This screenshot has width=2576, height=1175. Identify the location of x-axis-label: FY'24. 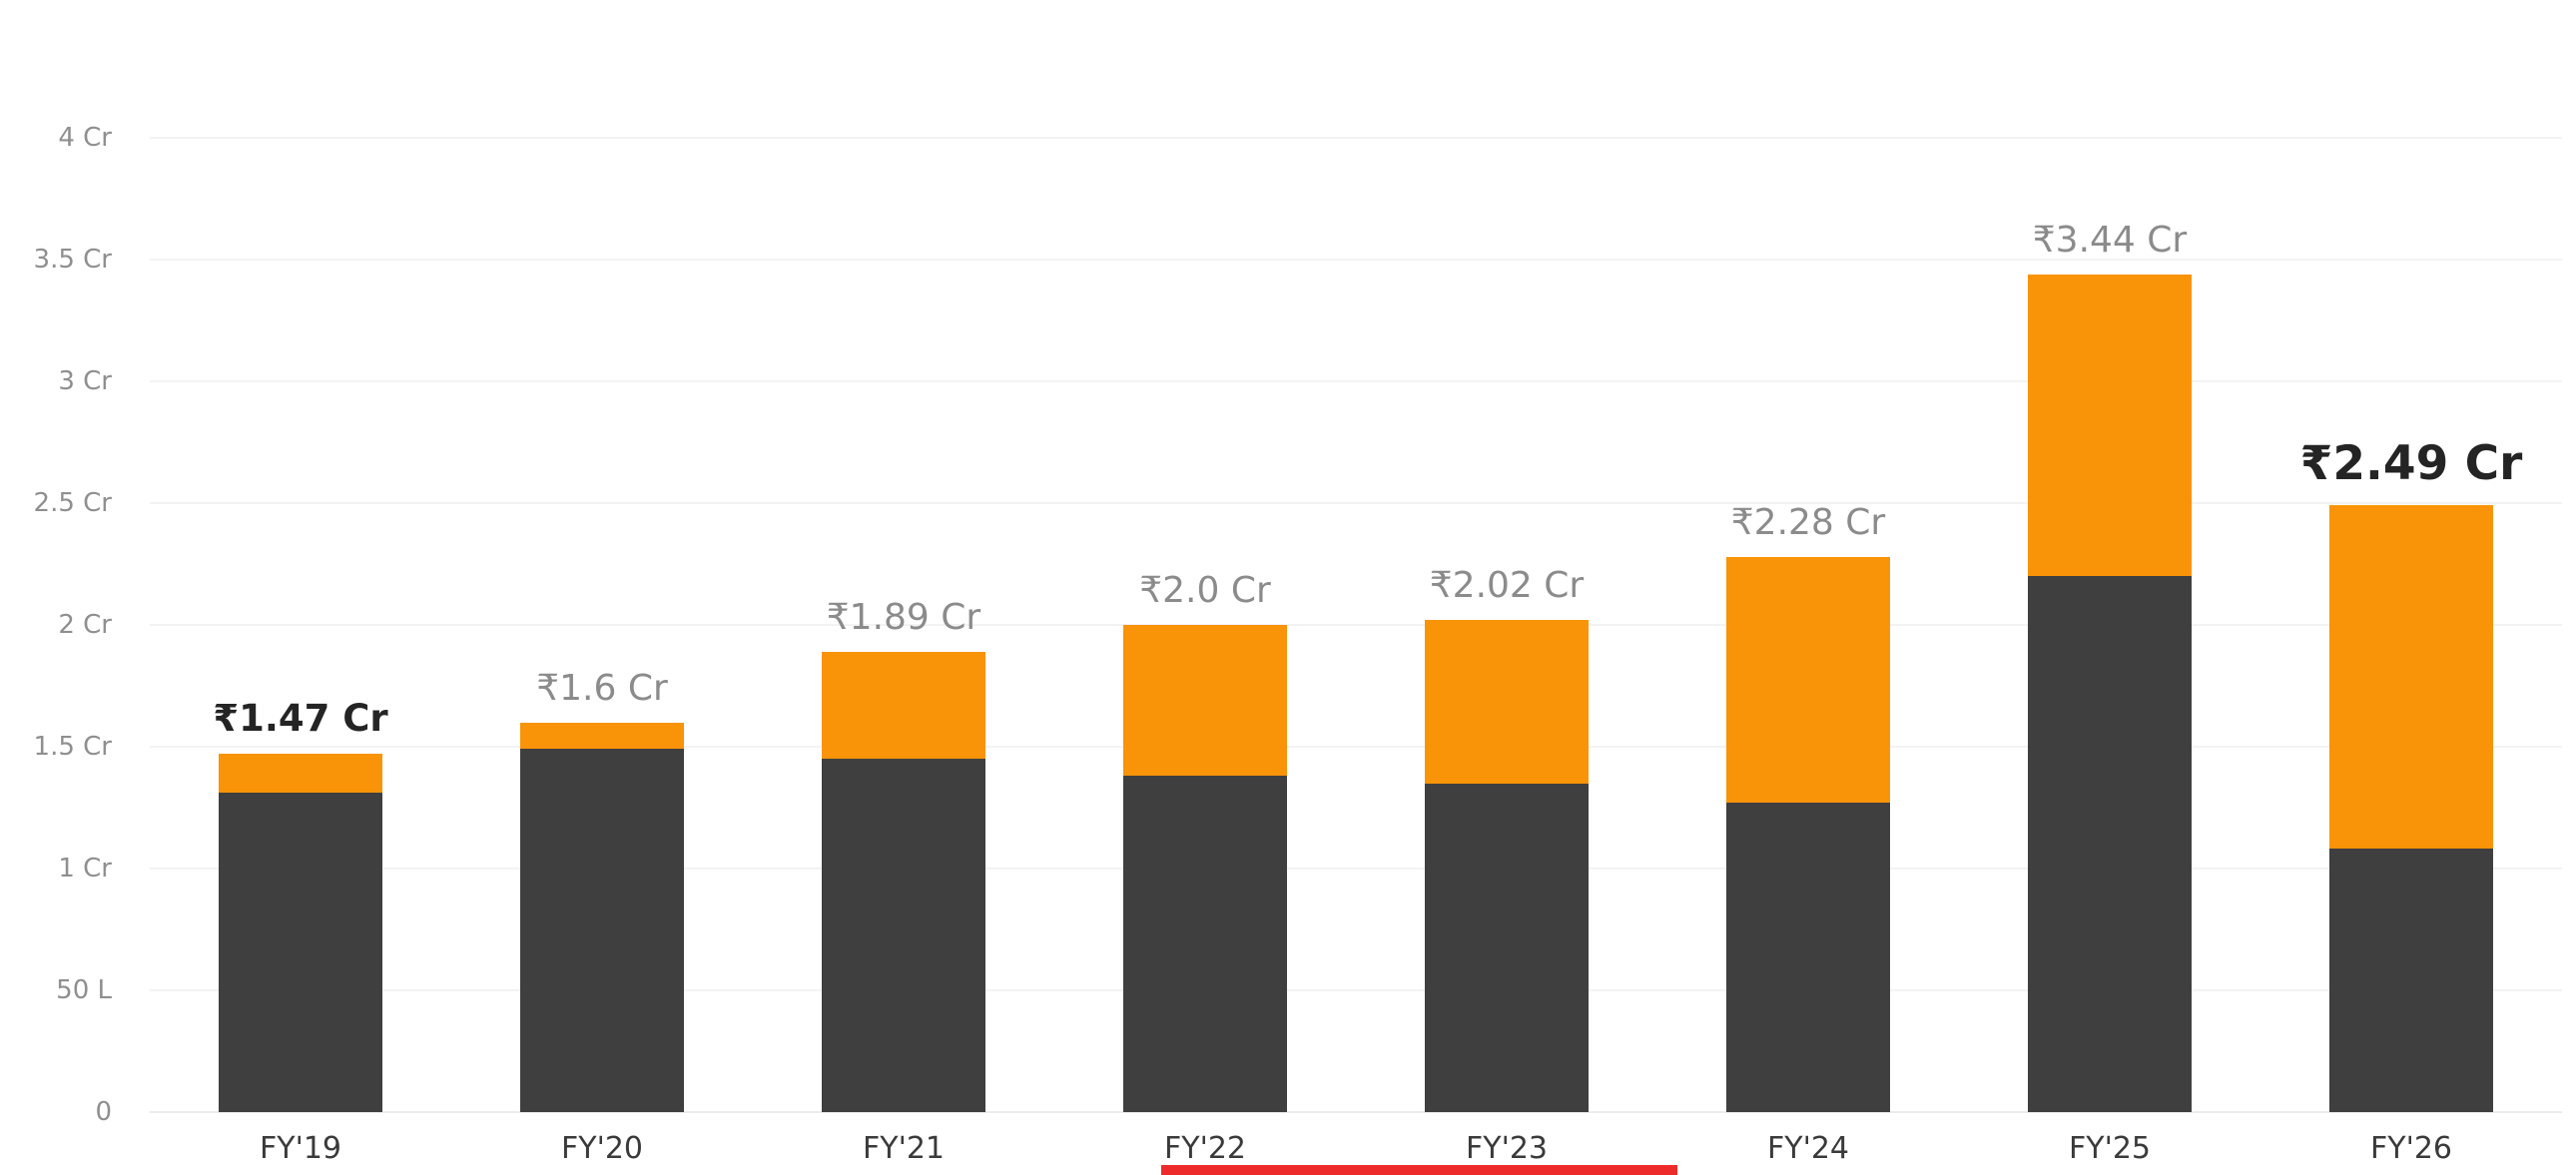
(1807, 1148).